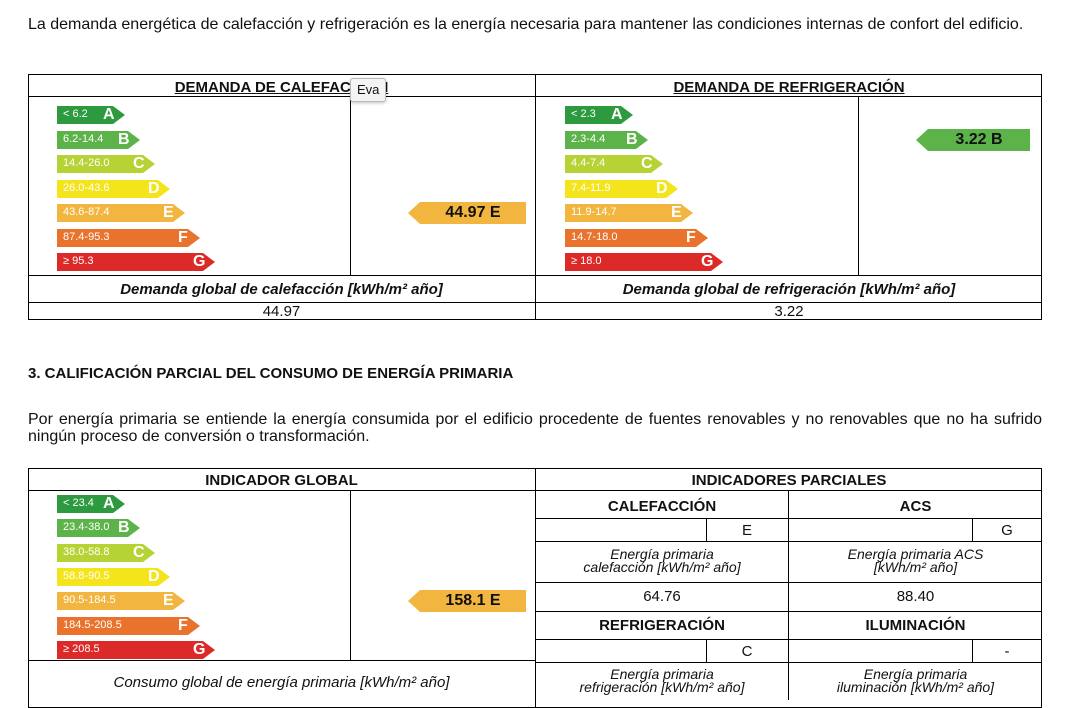 This screenshot has height=708, width=1080. I want to click on heating-bar-d: 26.0-43.6 D, so click(113, 188).